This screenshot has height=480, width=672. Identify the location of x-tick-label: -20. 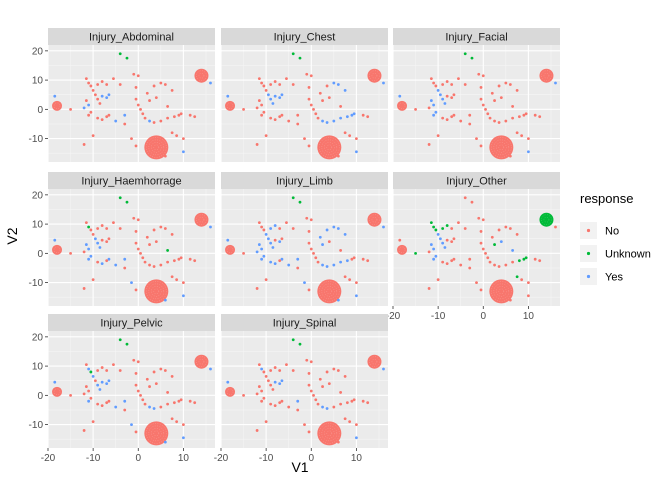
(221, 458).